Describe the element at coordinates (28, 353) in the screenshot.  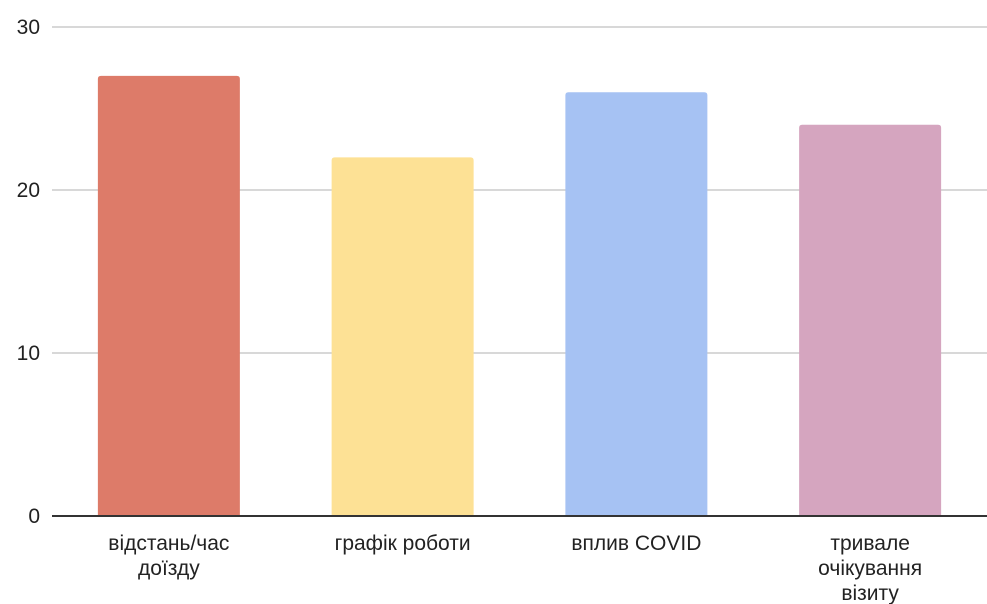
I see `y-tick-label: 10` at that location.